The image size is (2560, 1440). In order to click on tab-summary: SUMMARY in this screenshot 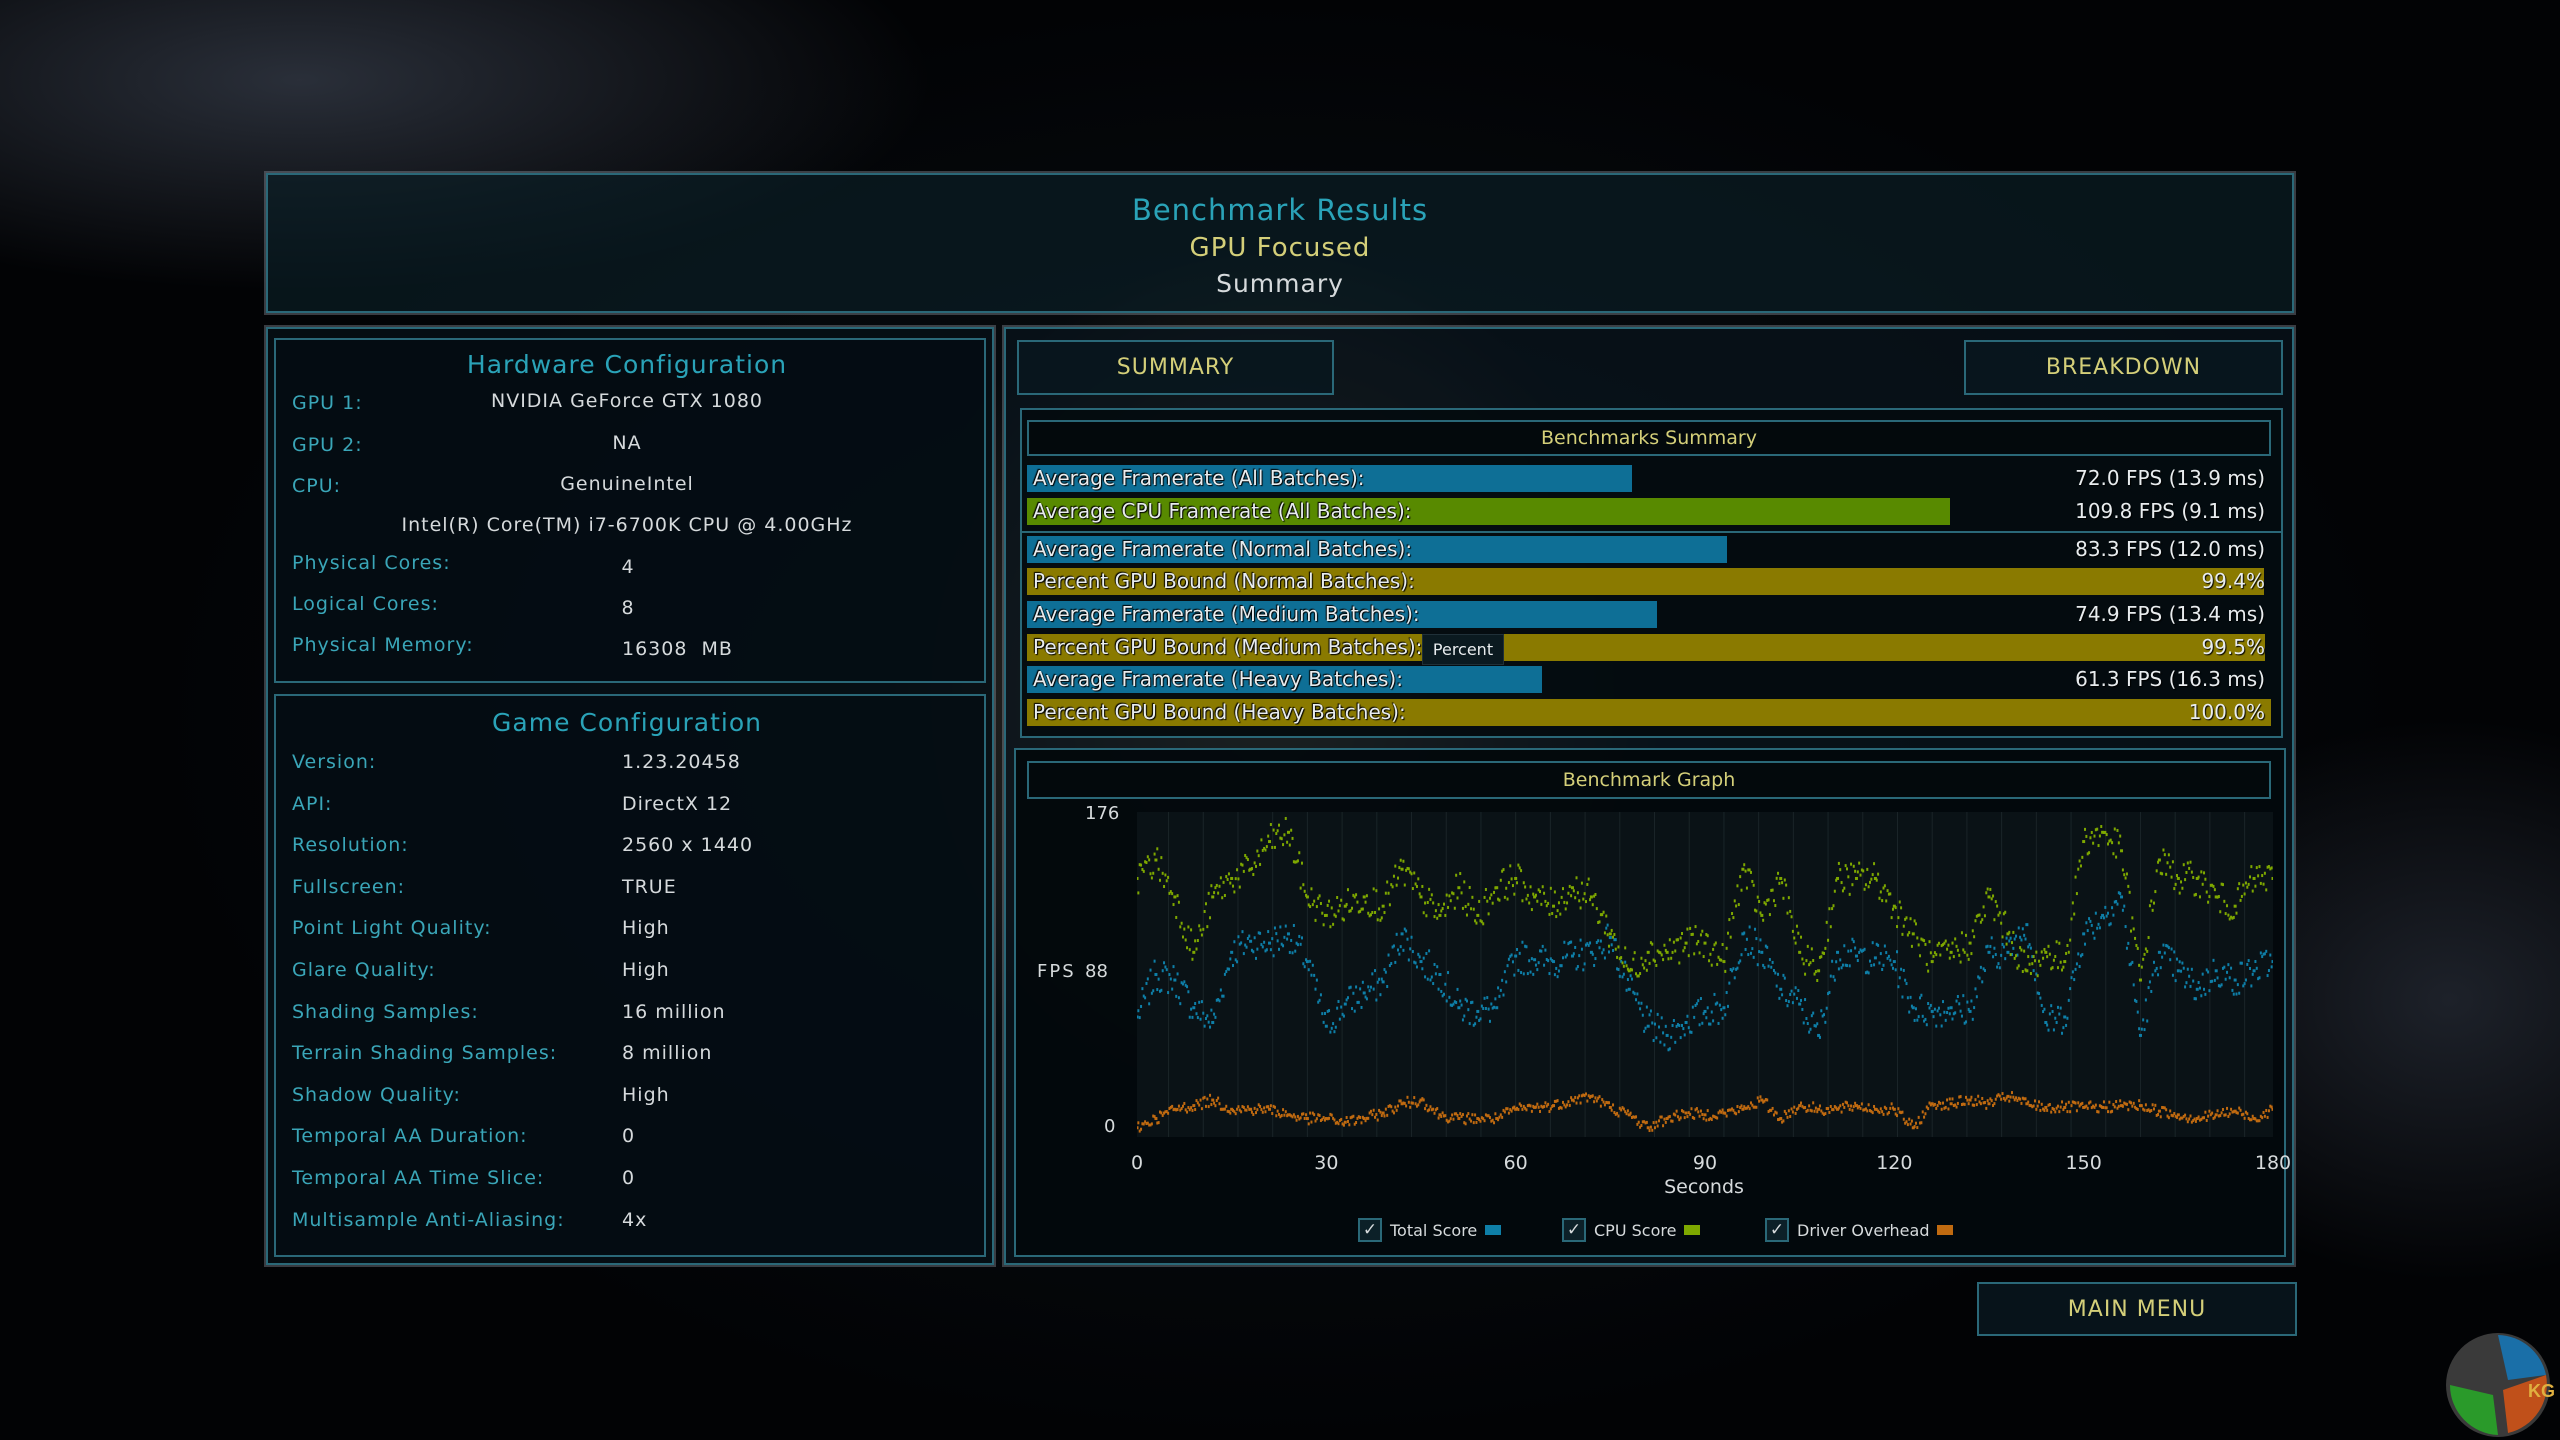, I will do `click(1175, 367)`.